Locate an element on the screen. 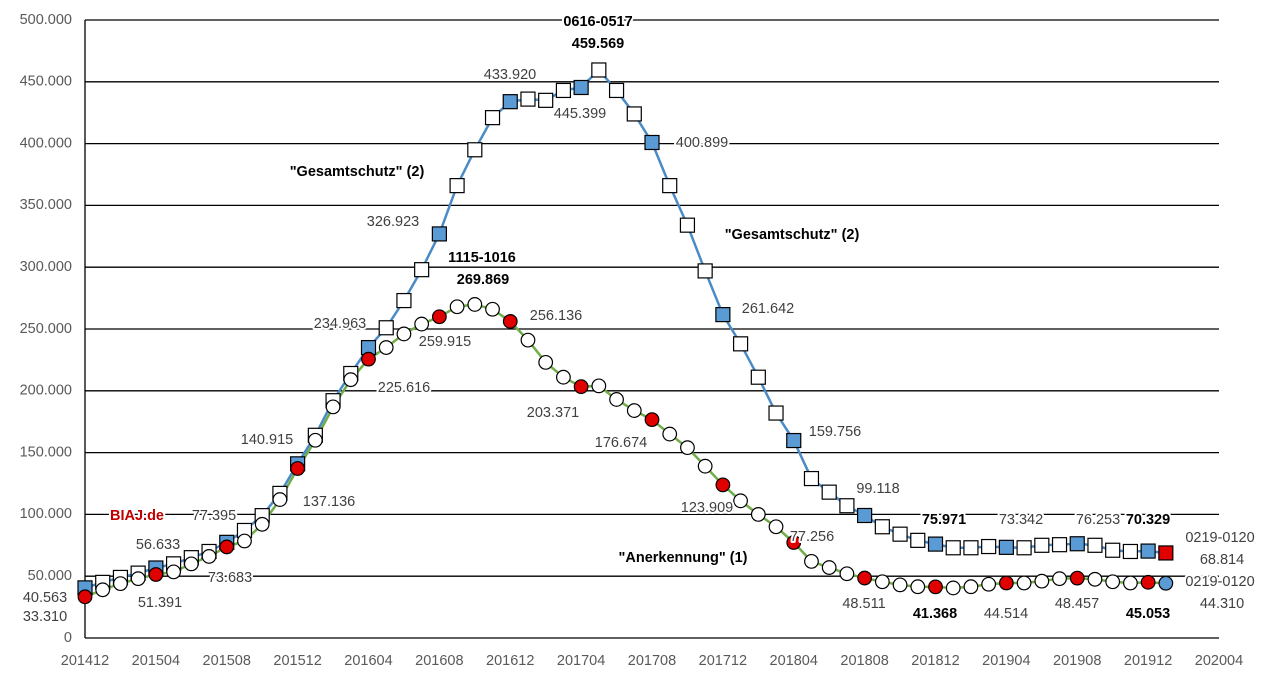 This screenshot has width=1263, height=680. annotation: 1115-1016 is located at coordinates (482, 258).